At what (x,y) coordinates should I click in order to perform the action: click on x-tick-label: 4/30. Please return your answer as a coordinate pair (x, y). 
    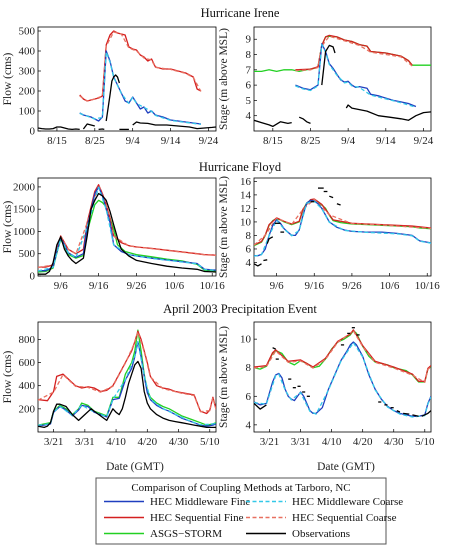
    Looking at the image, I should click on (179, 442).